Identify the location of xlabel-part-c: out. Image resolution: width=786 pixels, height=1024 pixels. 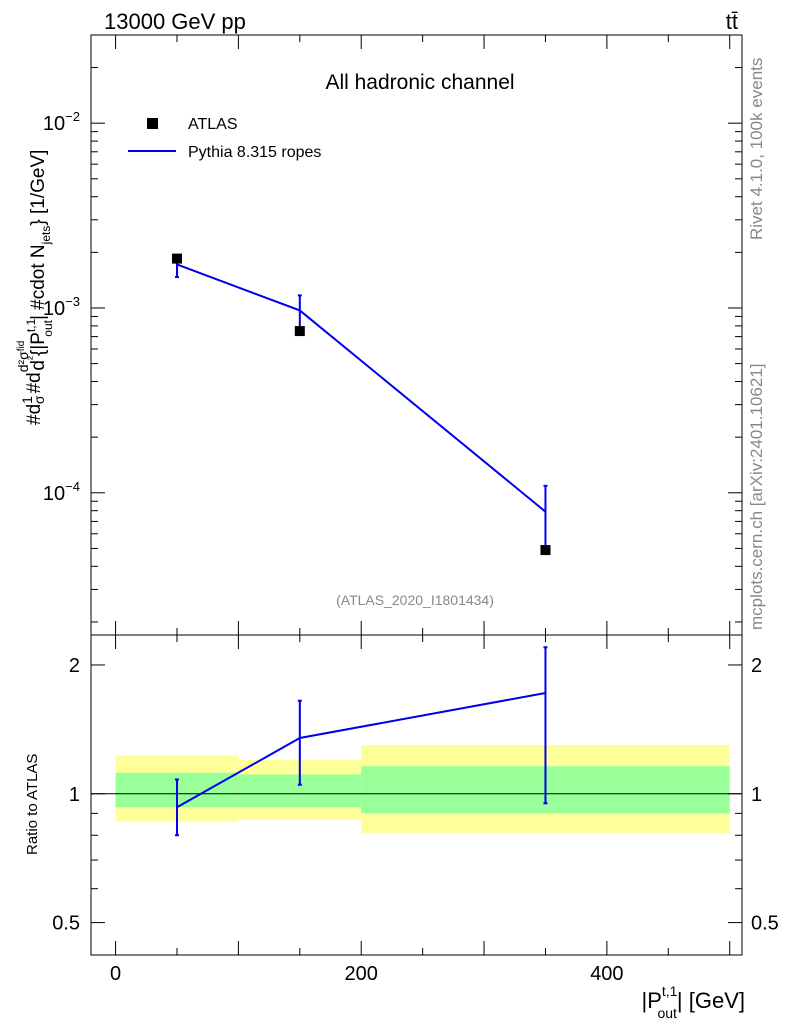
(667, 1013).